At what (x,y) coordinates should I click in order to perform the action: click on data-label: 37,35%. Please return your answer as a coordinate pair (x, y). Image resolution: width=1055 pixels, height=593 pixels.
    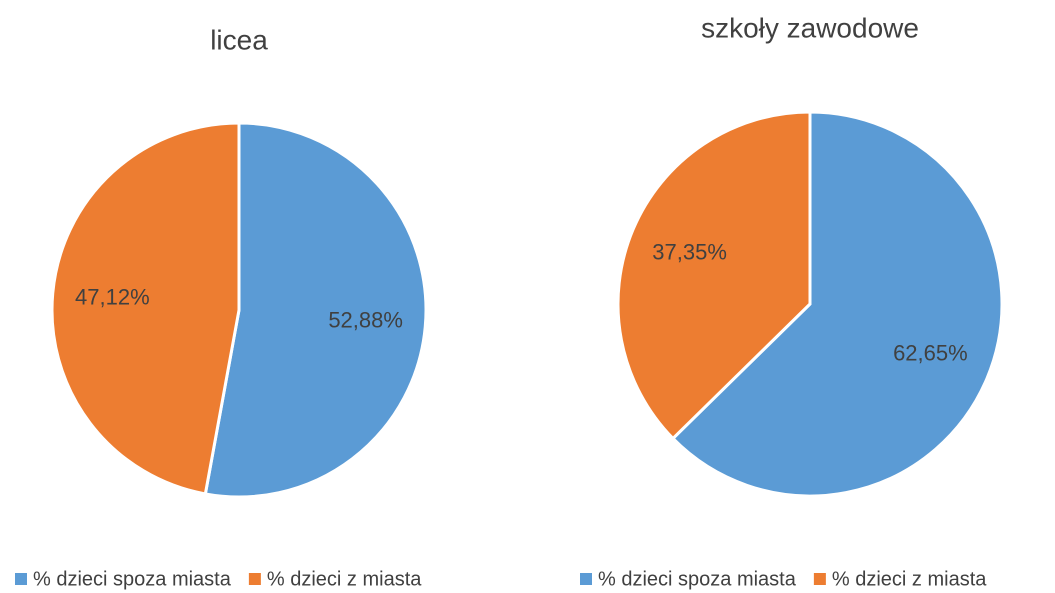
    Looking at the image, I should click on (689, 251).